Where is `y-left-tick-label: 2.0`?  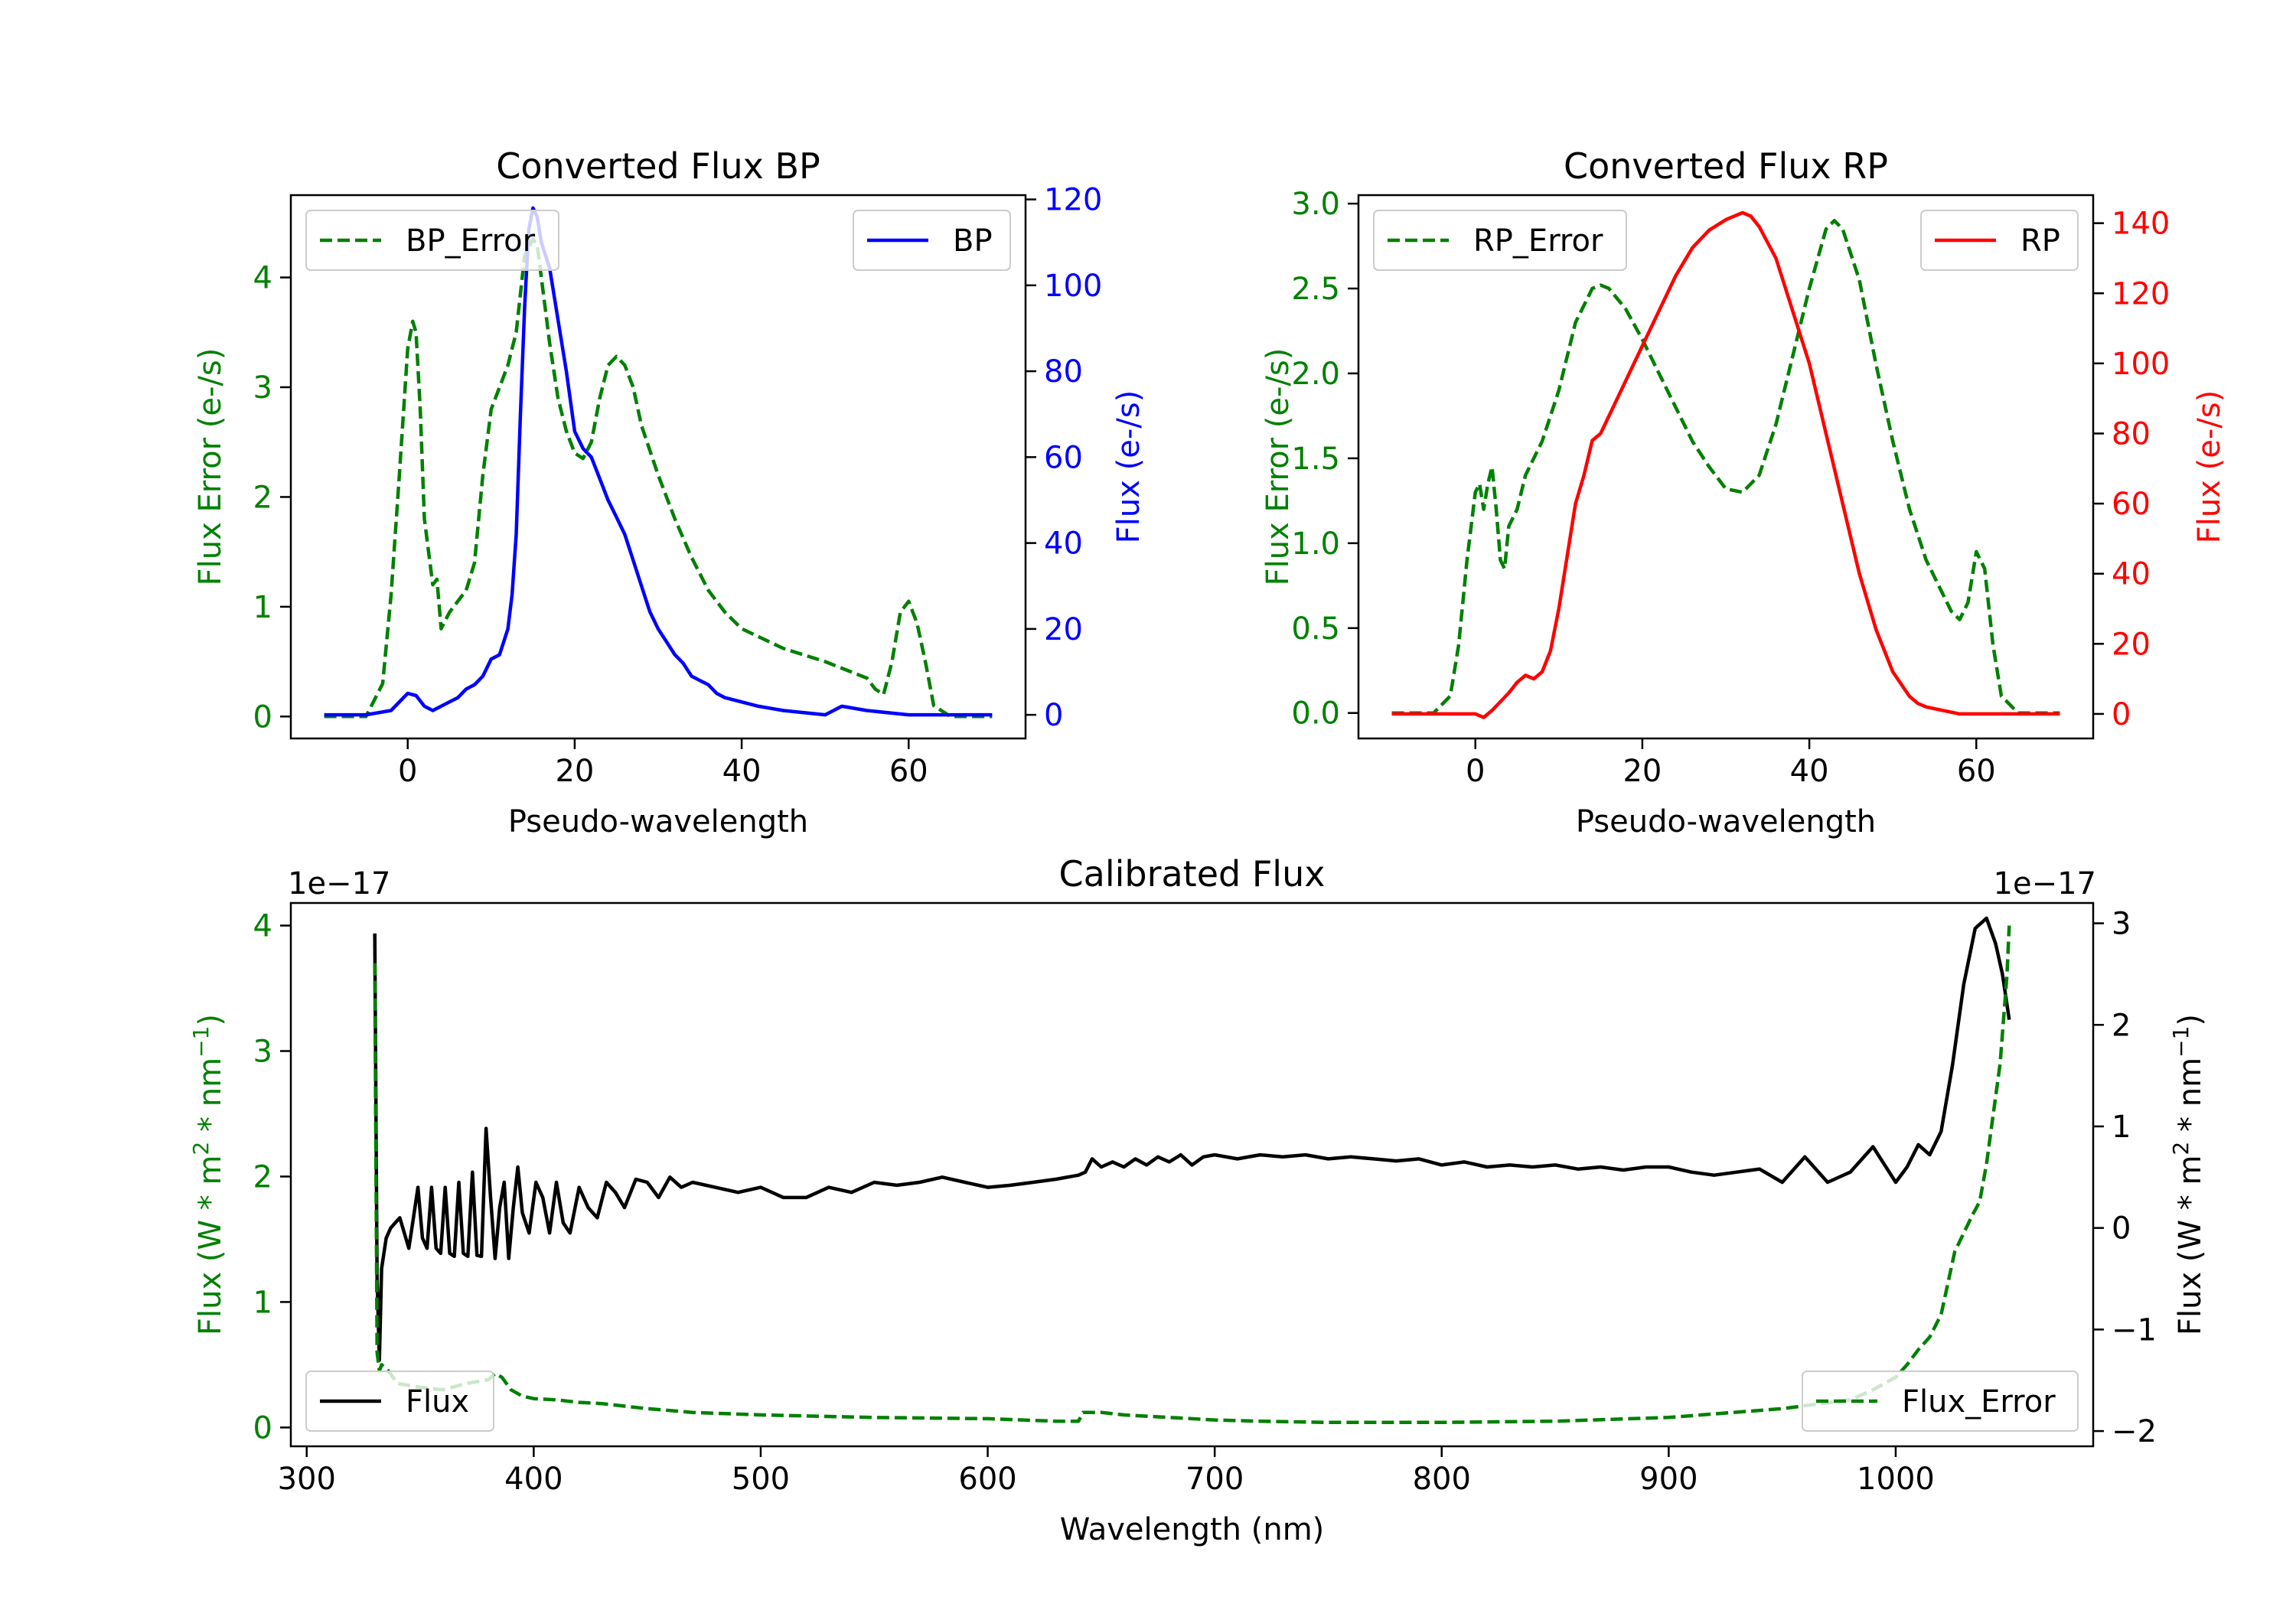
y-left-tick-label: 2.0 is located at coordinates (1315, 374).